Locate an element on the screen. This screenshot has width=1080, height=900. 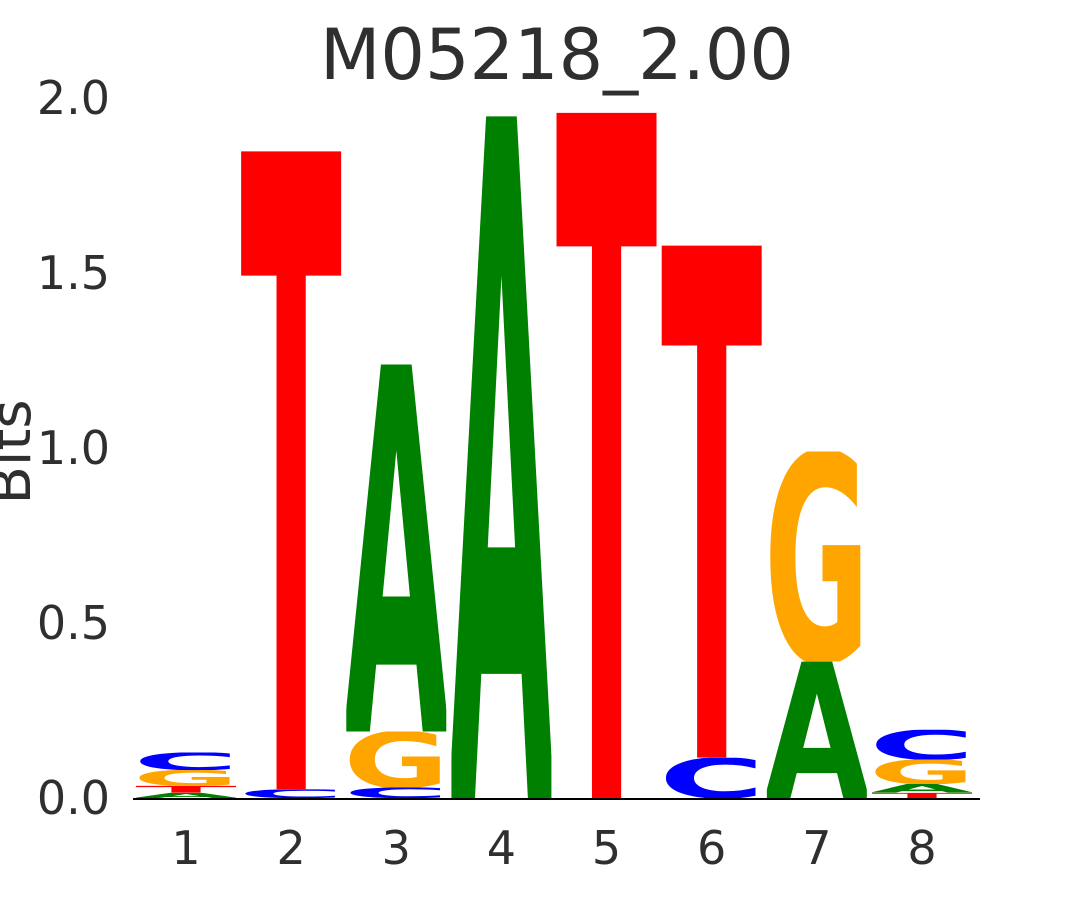
logo-letter-8-C: C is located at coordinates (922, 746).